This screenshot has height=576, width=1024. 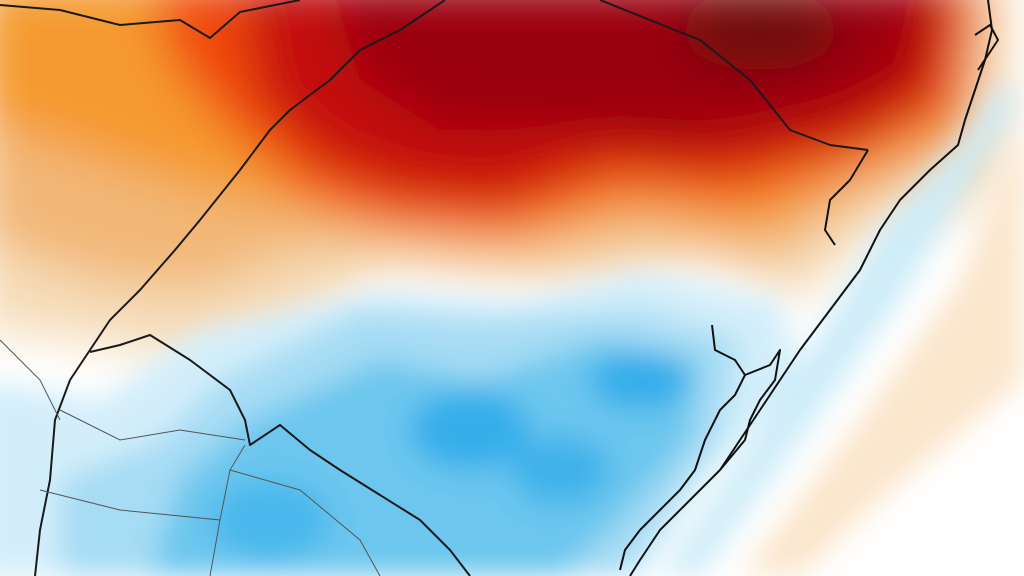 I want to click on coast, so click(x=846, y=197).